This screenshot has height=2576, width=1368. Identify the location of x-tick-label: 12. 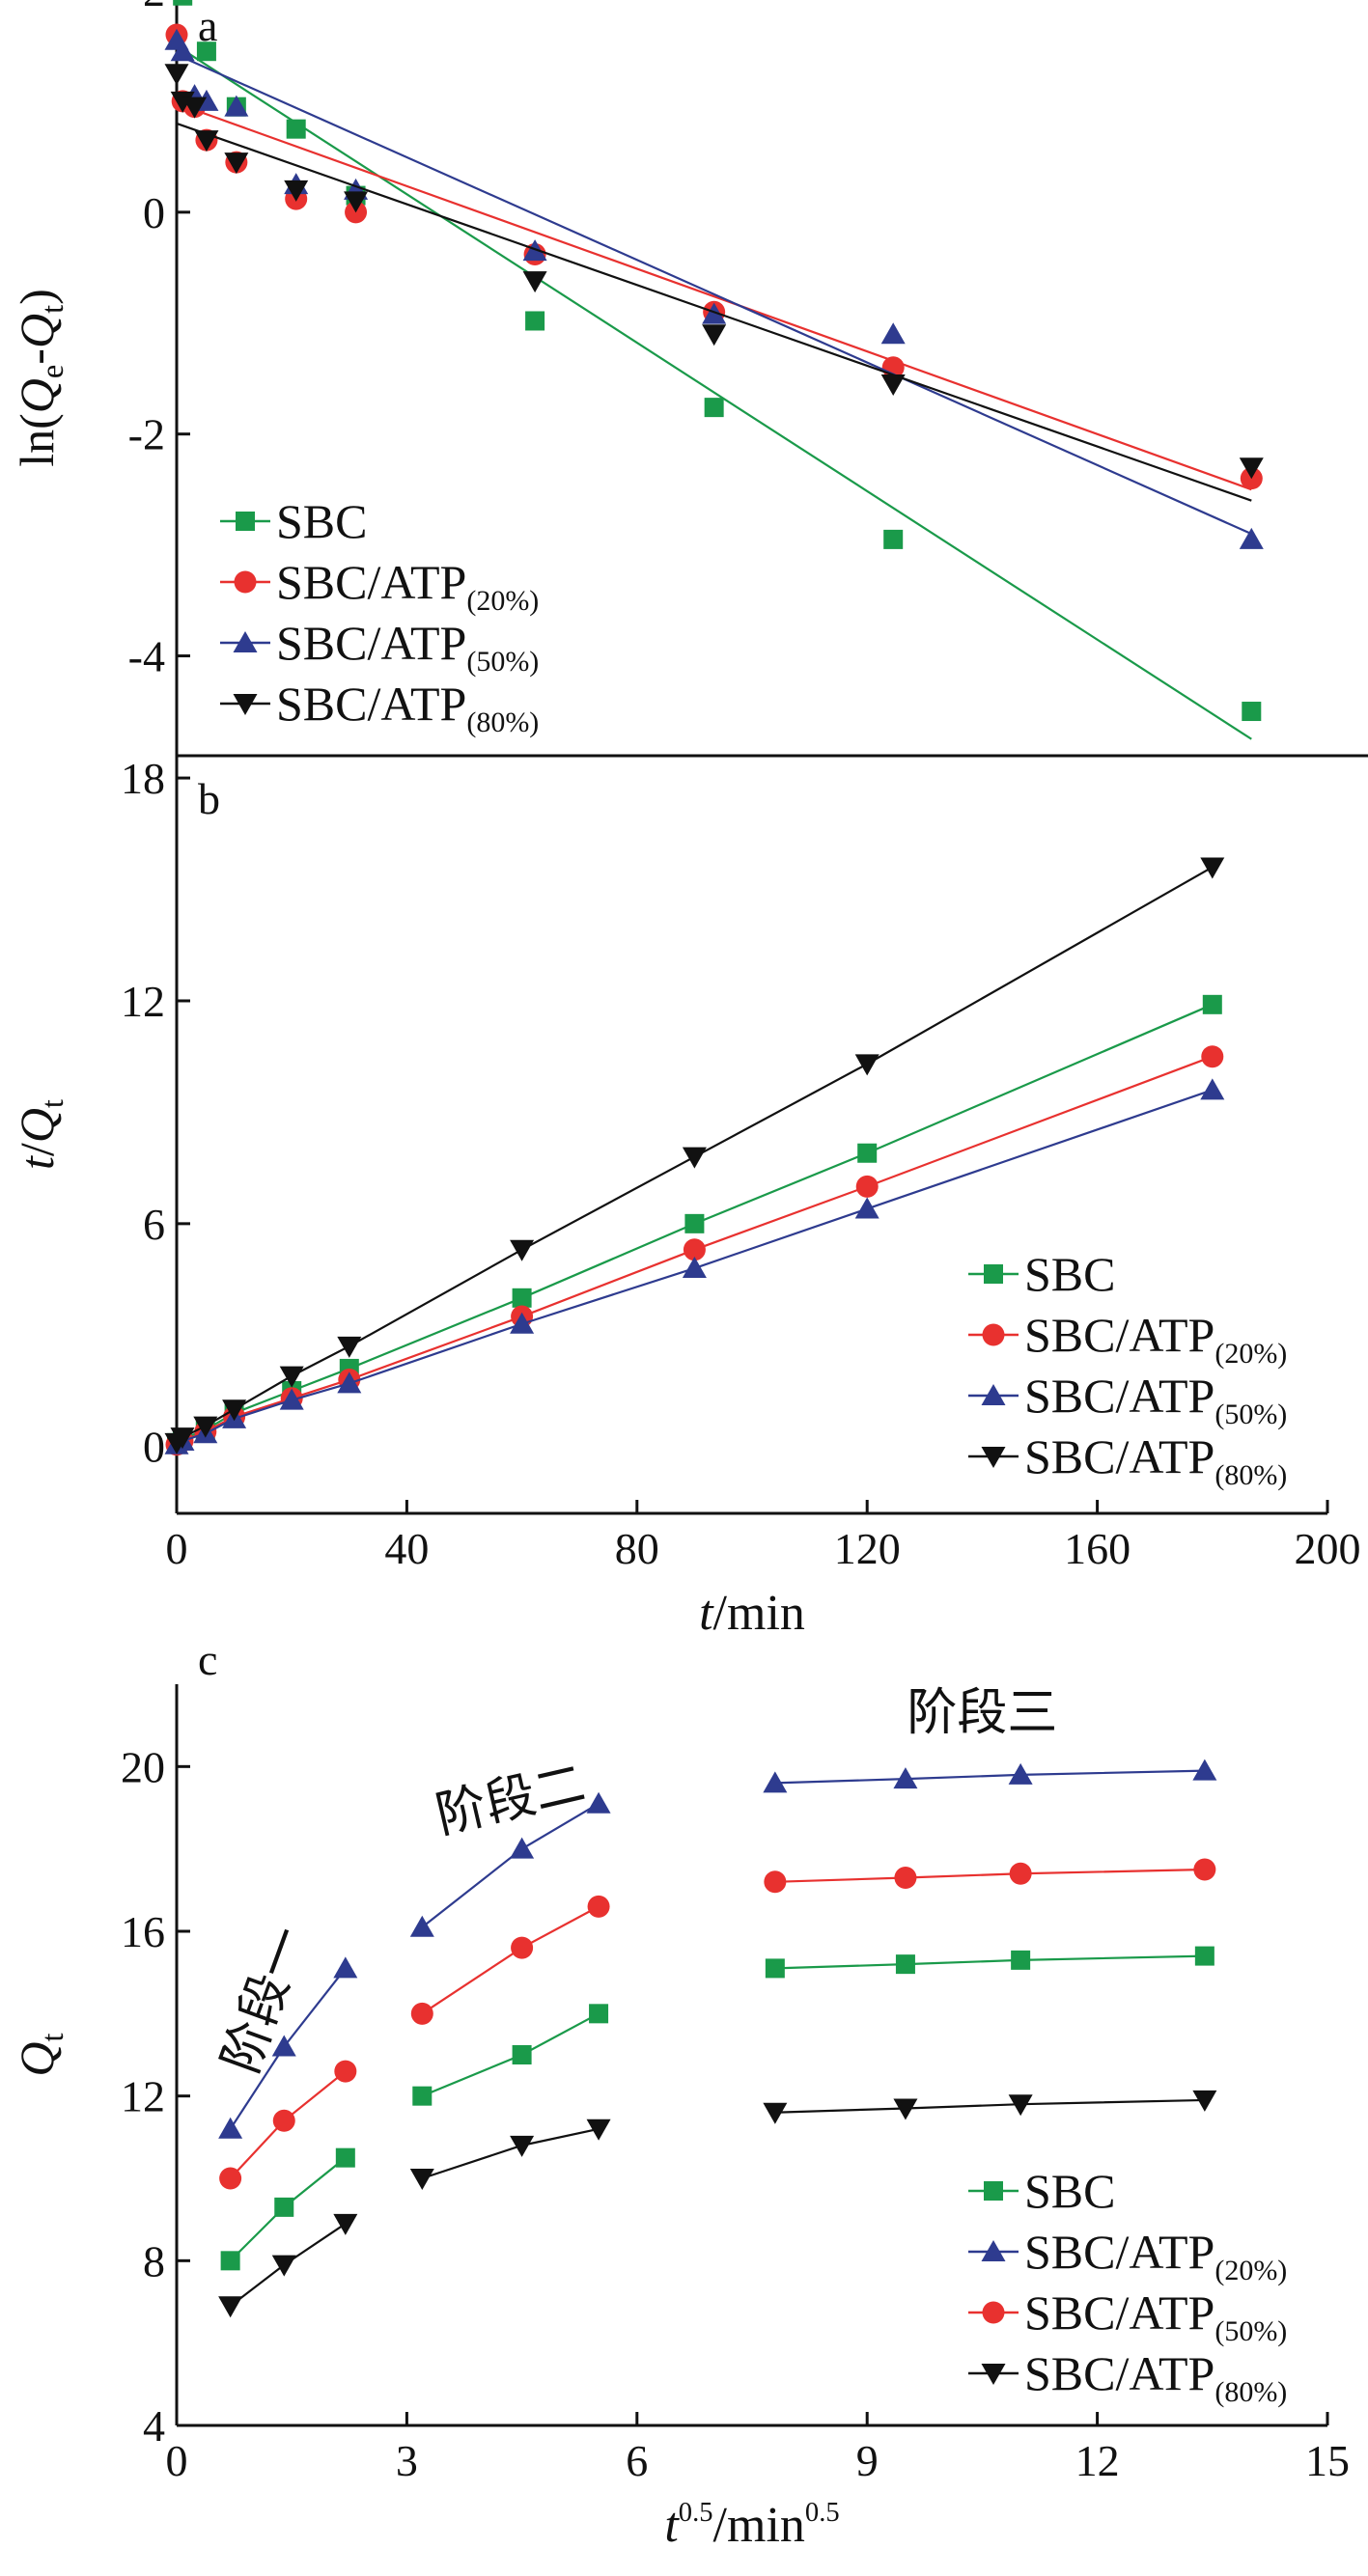
(1097, 2460).